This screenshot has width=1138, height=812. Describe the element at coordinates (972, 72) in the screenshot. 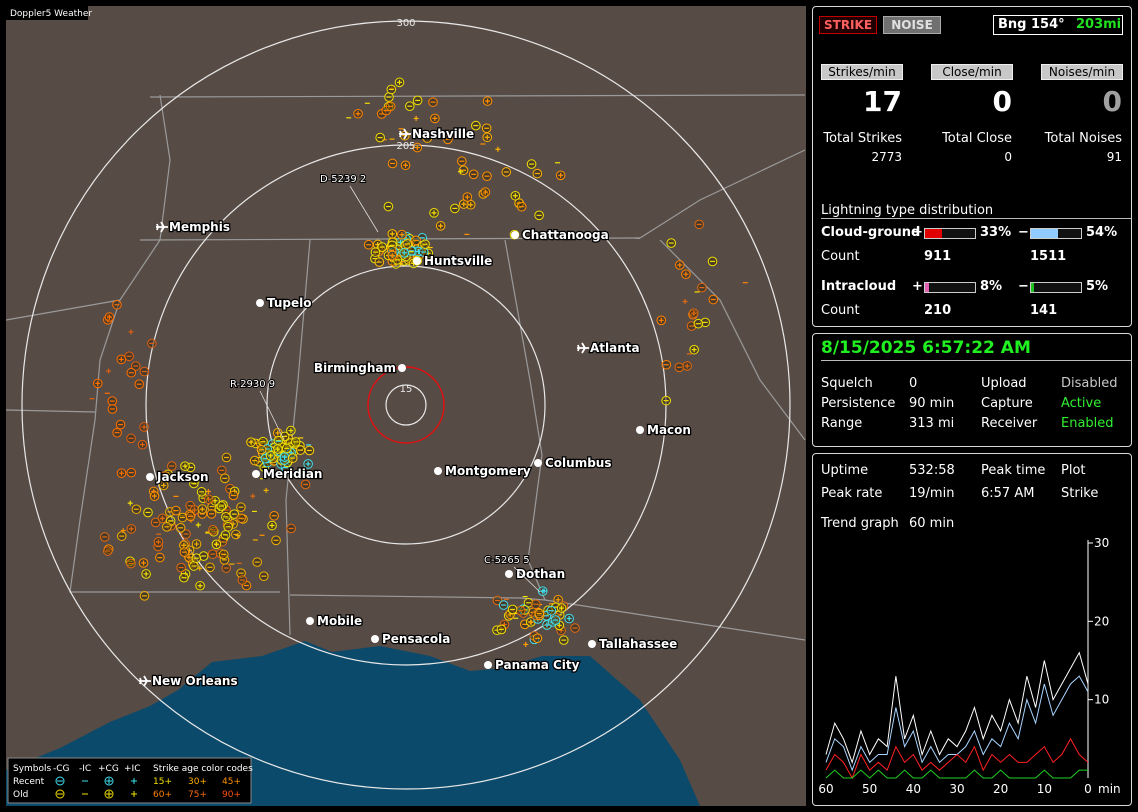

I see `rate-button: Close/min` at that location.